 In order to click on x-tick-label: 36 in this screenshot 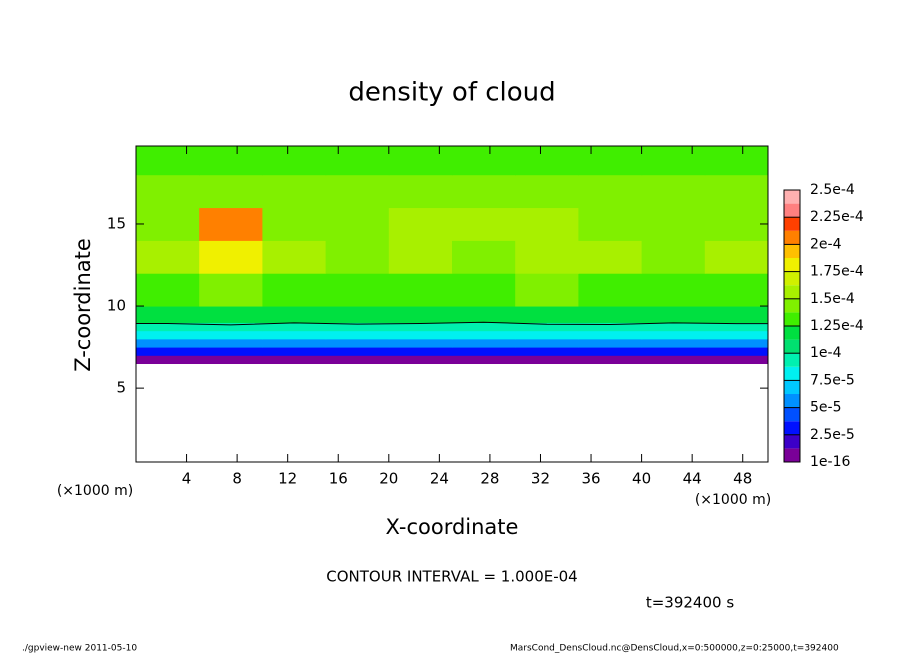, I will do `click(590, 479)`.